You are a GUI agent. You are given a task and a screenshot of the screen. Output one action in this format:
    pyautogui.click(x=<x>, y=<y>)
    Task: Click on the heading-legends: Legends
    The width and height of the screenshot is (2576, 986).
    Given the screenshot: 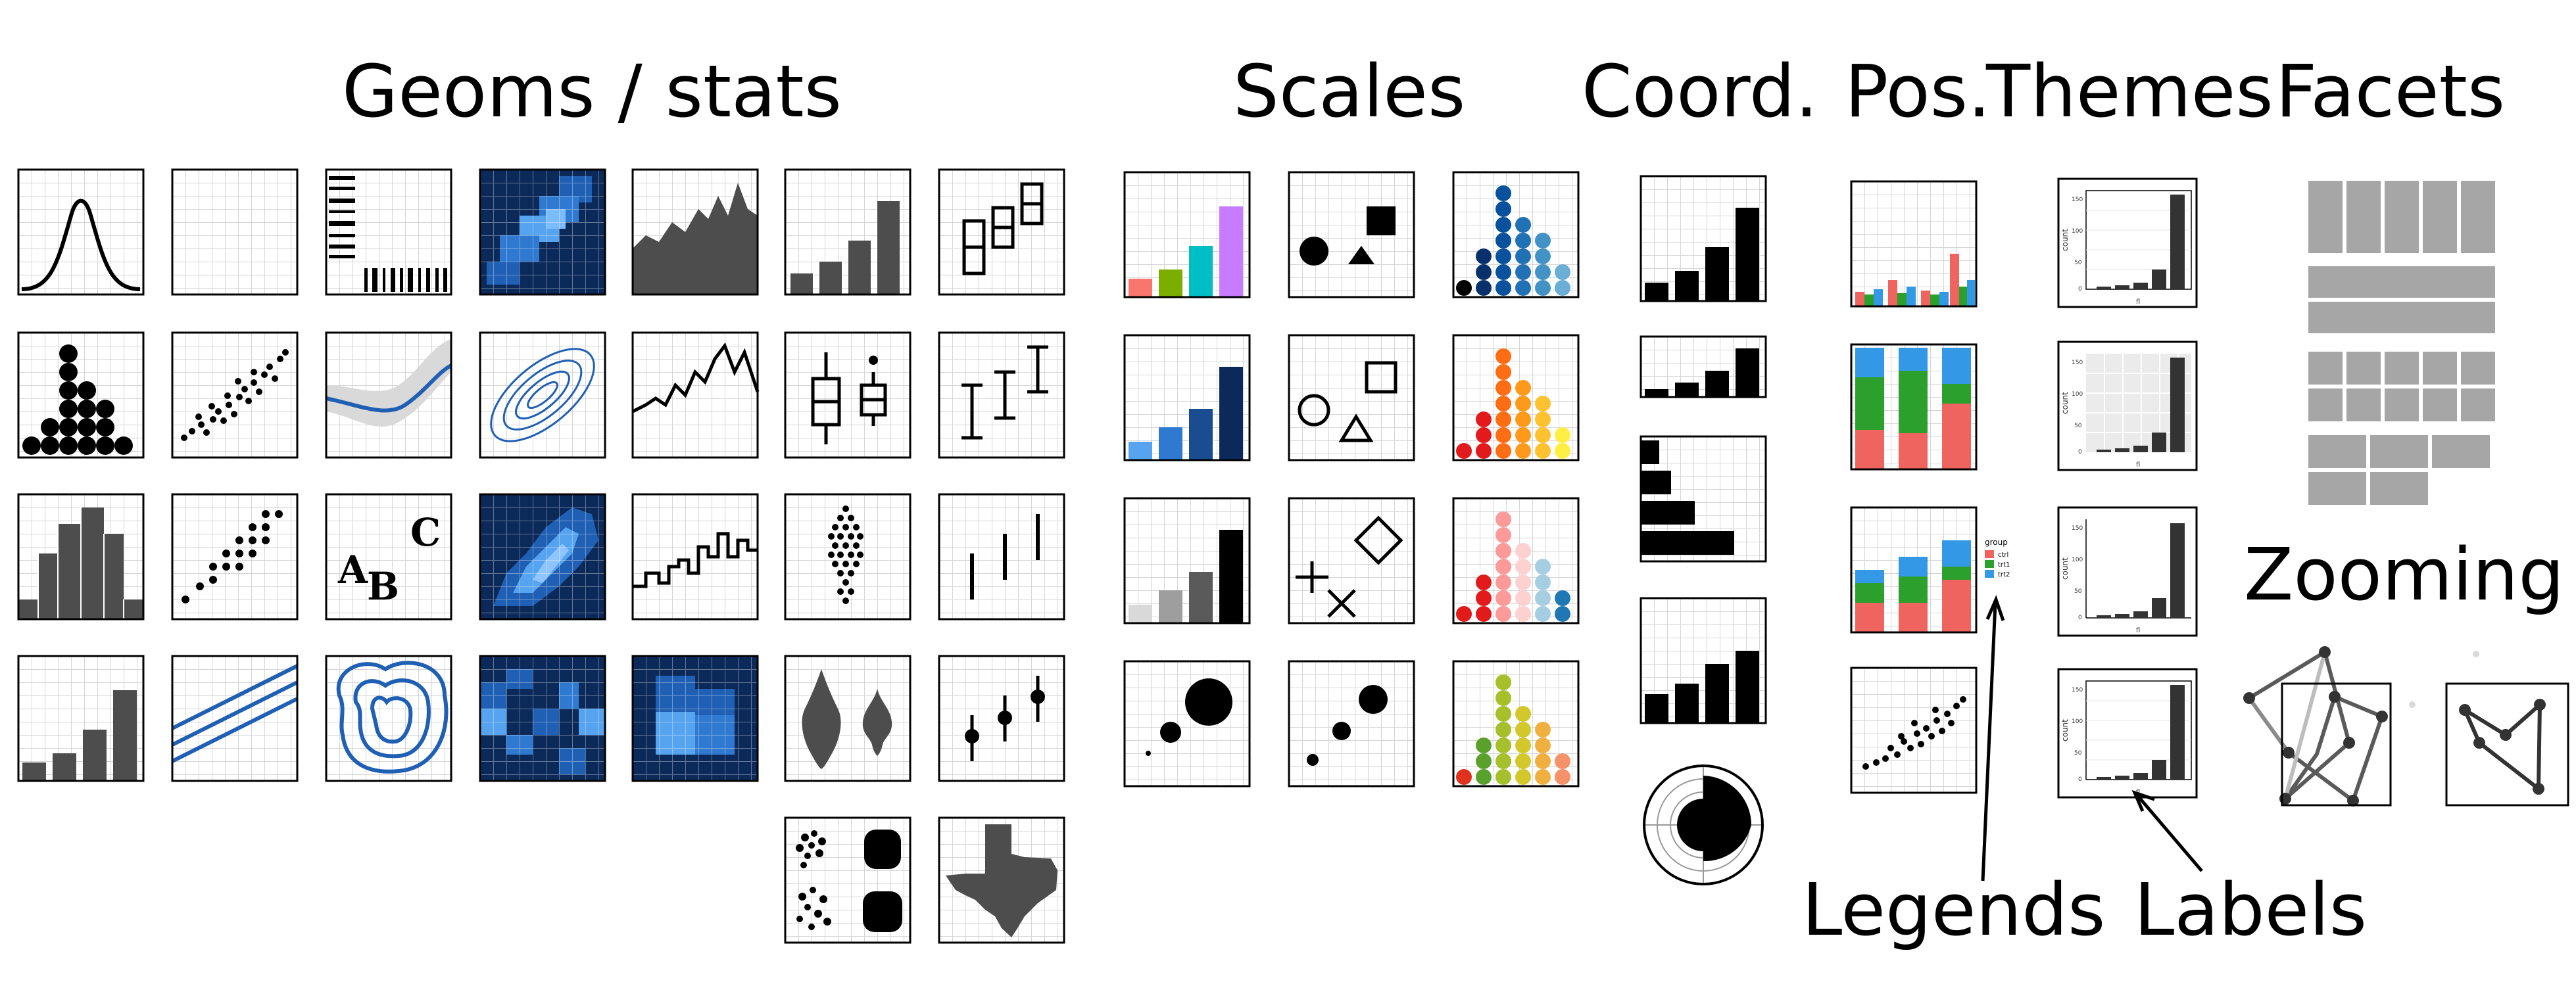 What is the action you would take?
    pyautogui.click(x=1954, y=910)
    